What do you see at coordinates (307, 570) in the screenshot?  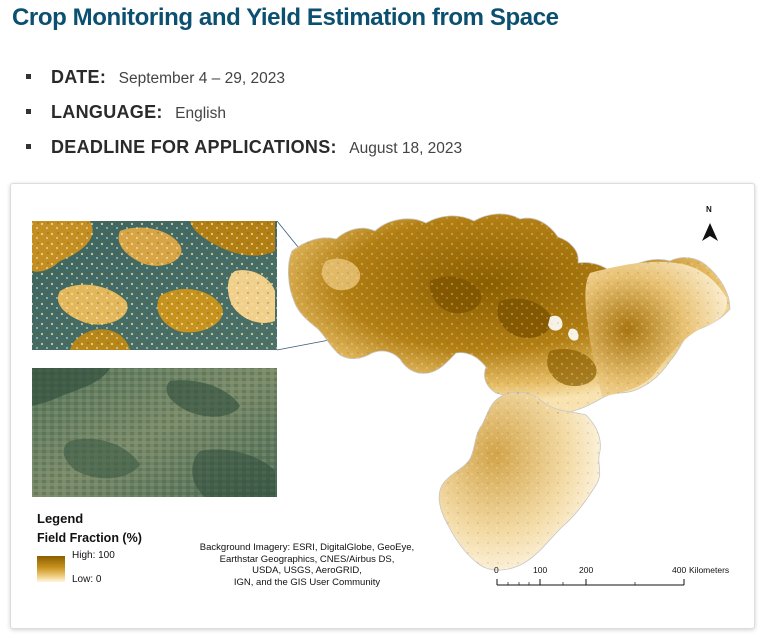 I see `credits-line: USDA, USGS, AeroGRID,` at bounding box center [307, 570].